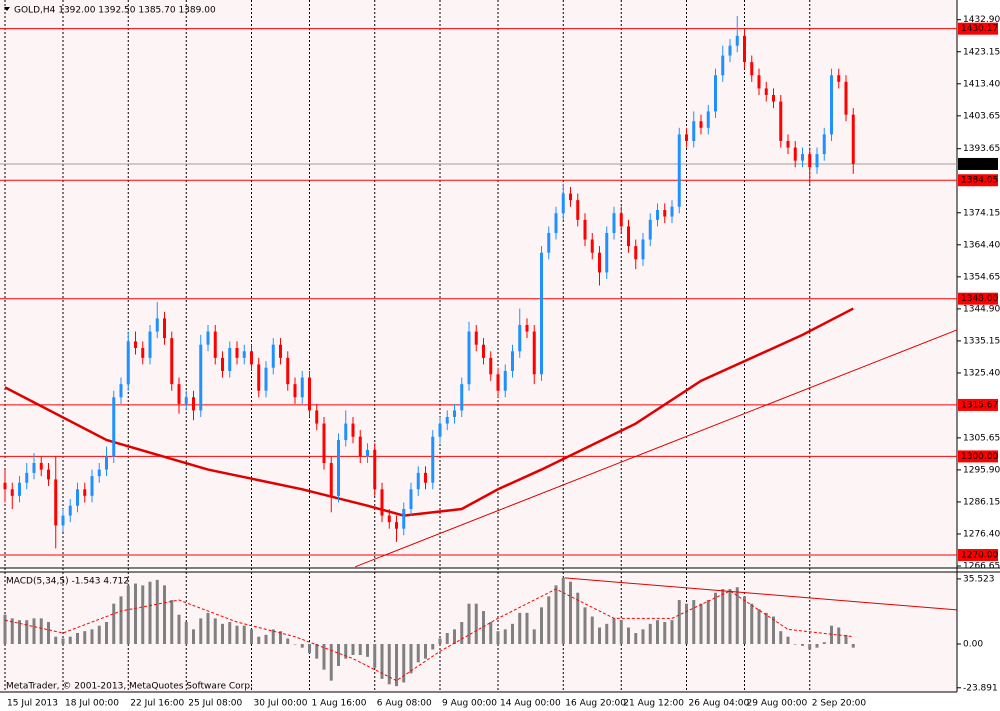 Image resolution: width=1000 pixels, height=711 pixels. I want to click on chart-title: GOLD,H4 1392.00 1392.50 1385.70 1389.00, so click(115, 11).